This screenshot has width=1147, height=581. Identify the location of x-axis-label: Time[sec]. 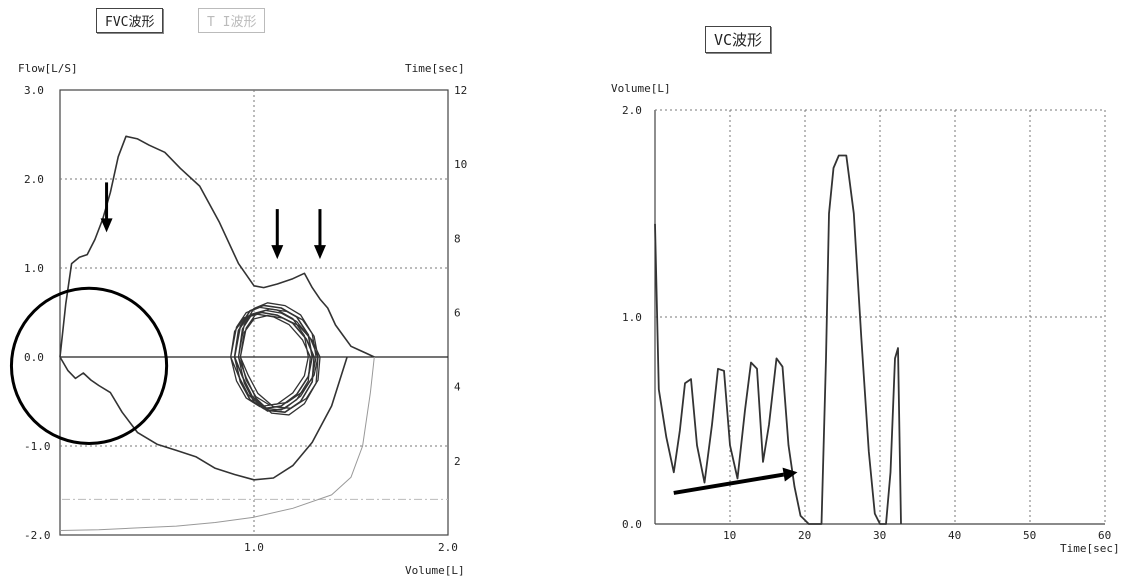
(1090, 548).